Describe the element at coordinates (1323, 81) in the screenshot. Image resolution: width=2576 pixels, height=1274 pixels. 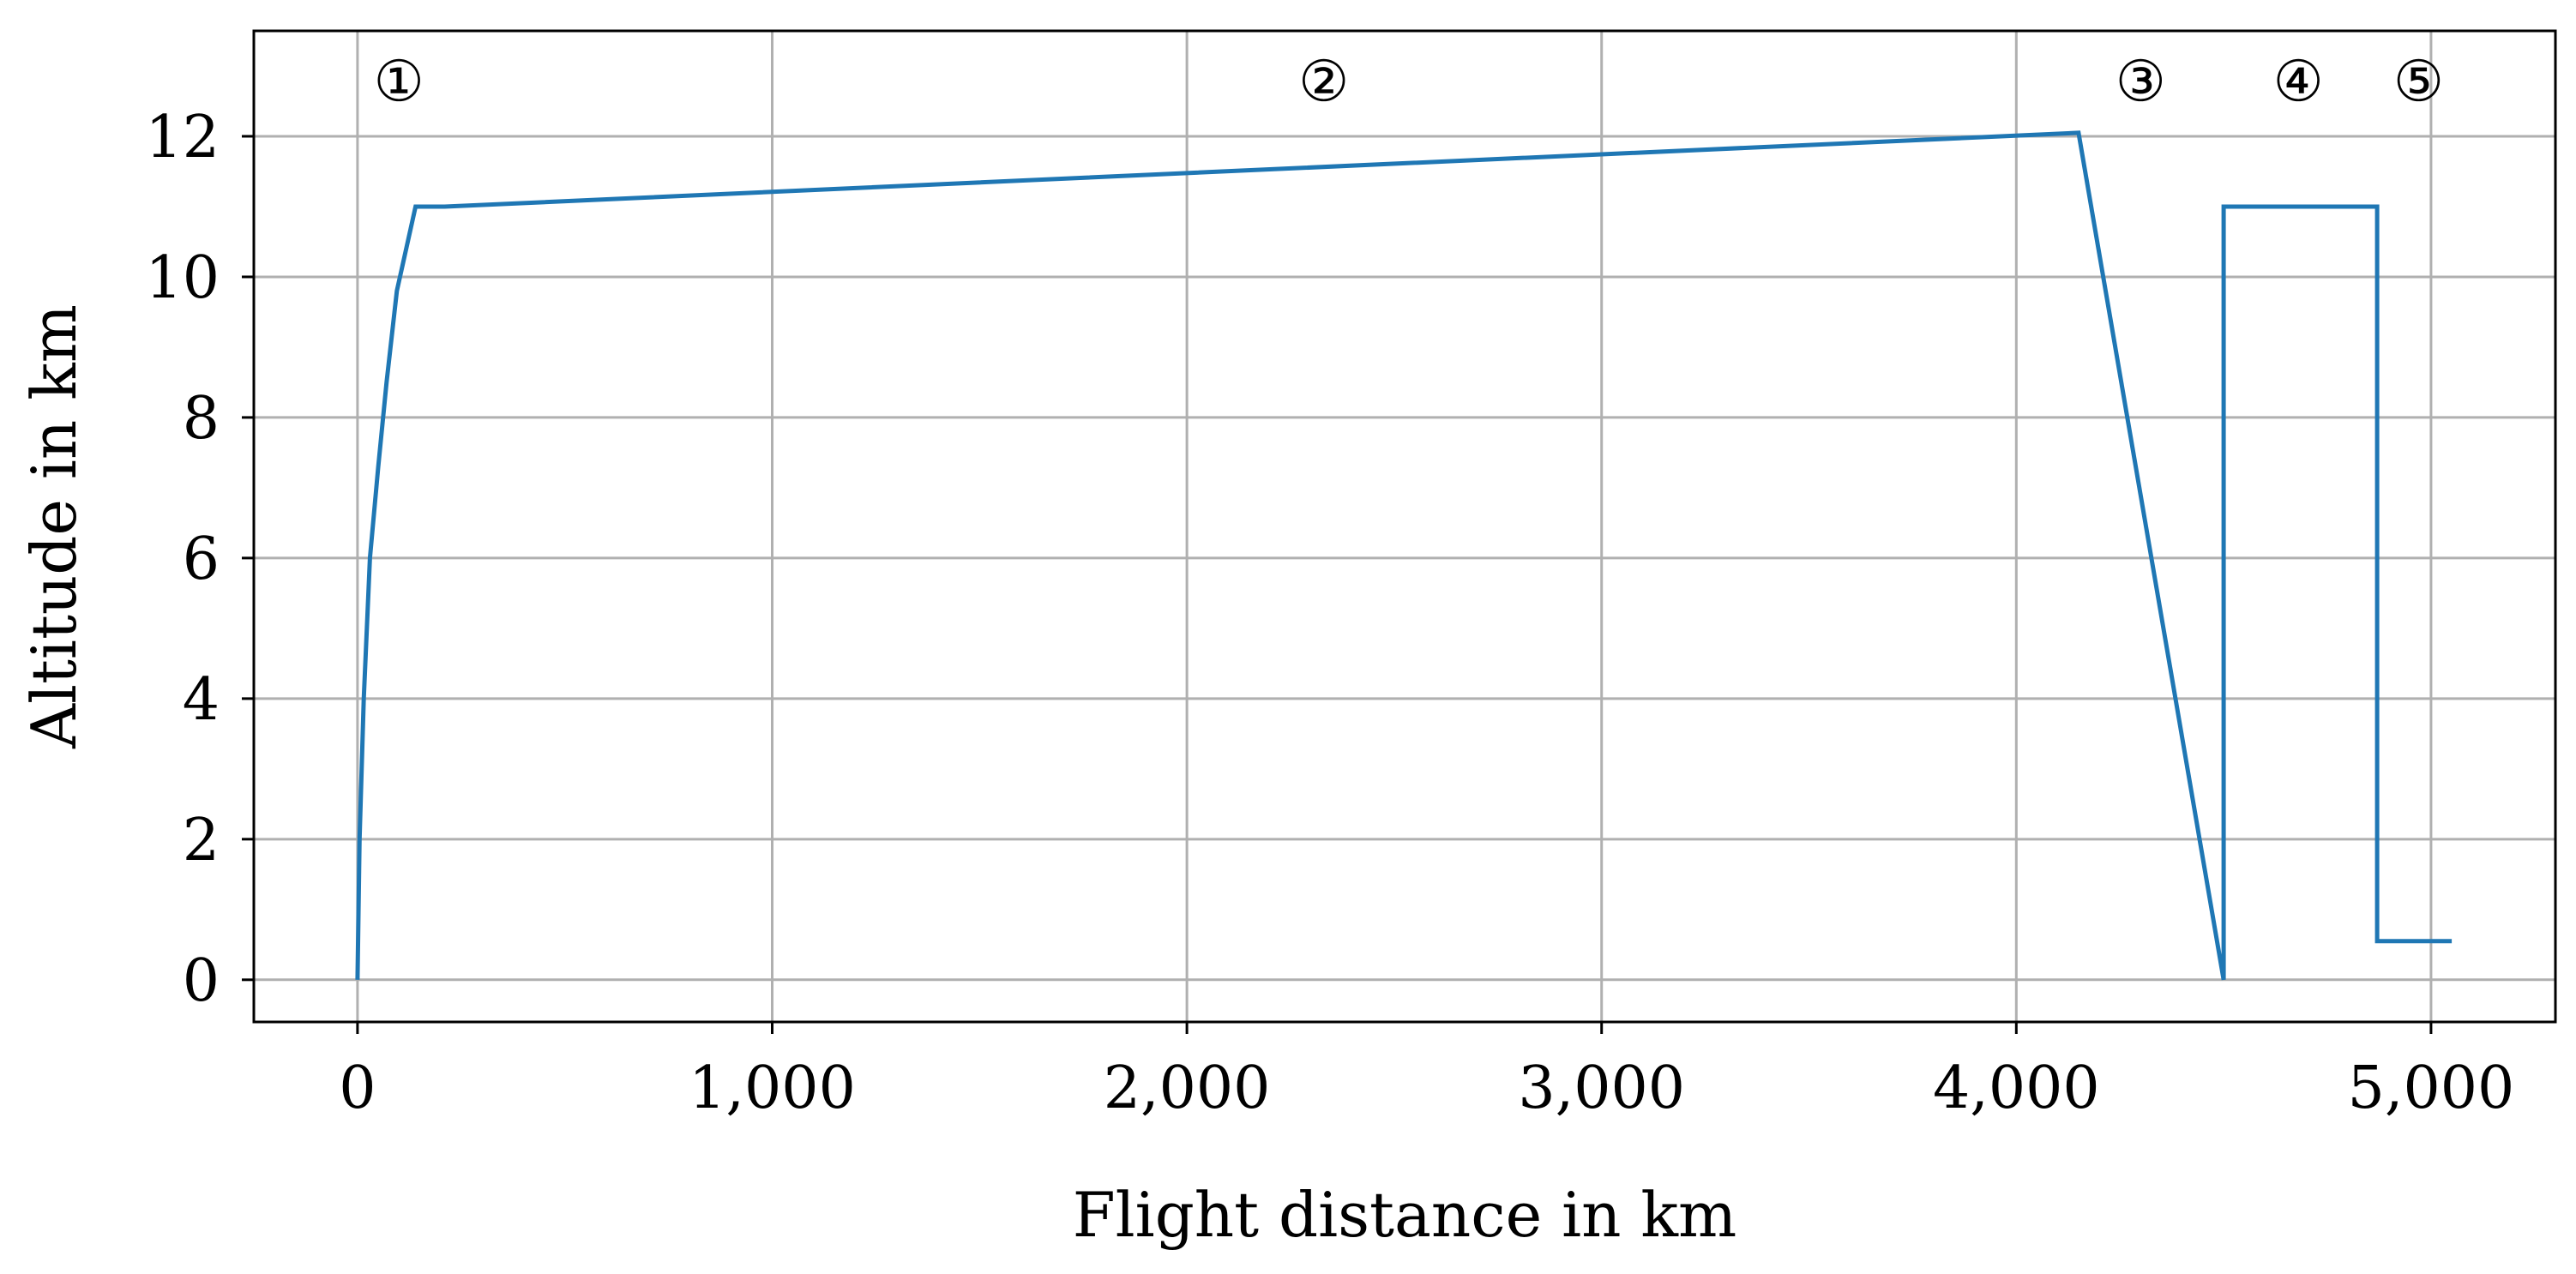
I see `phase-label: ②` at that location.